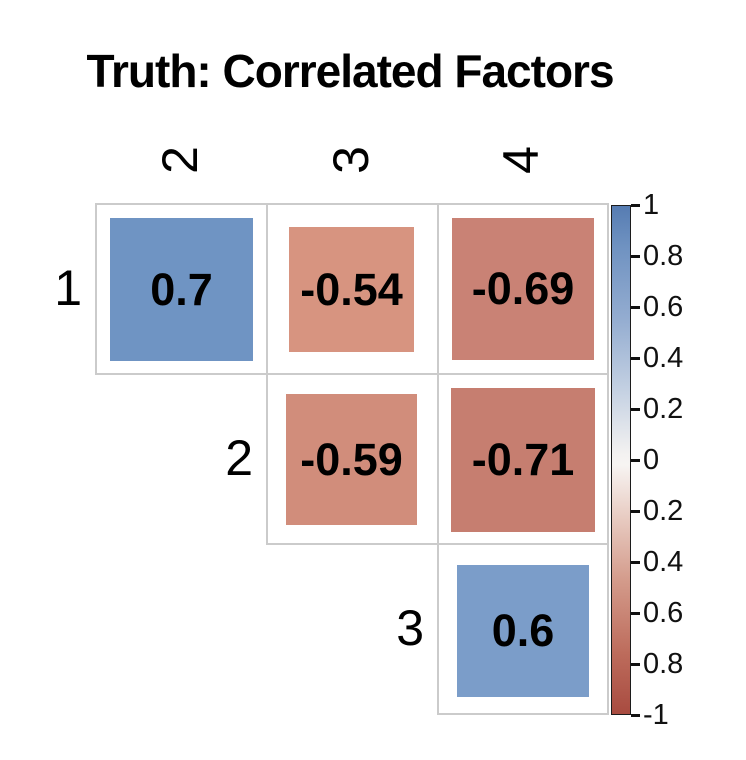 This screenshot has width=746, height=760. Describe the element at coordinates (351, 289) in the screenshot. I see `matrix-cell-1-3: -0.54` at that location.